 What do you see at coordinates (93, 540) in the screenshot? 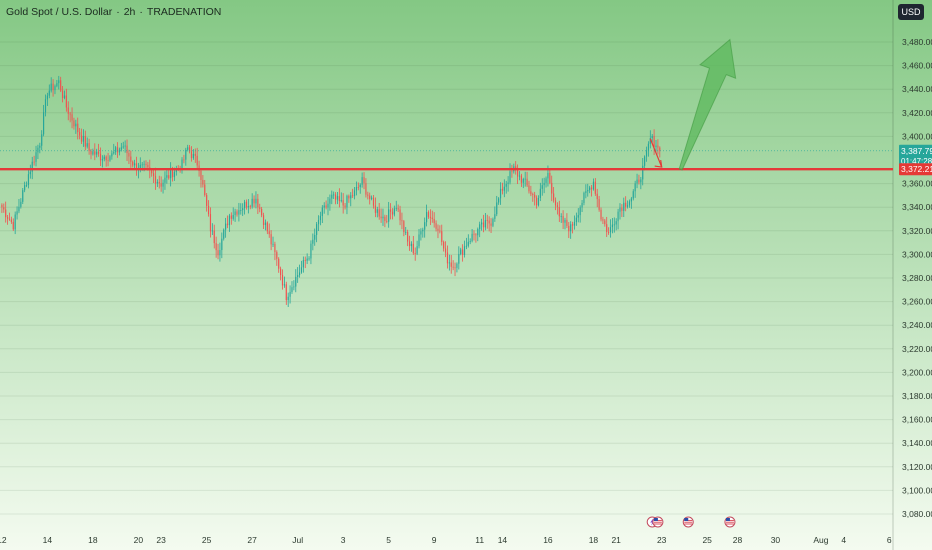
I see `time-tick-label: 18` at bounding box center [93, 540].